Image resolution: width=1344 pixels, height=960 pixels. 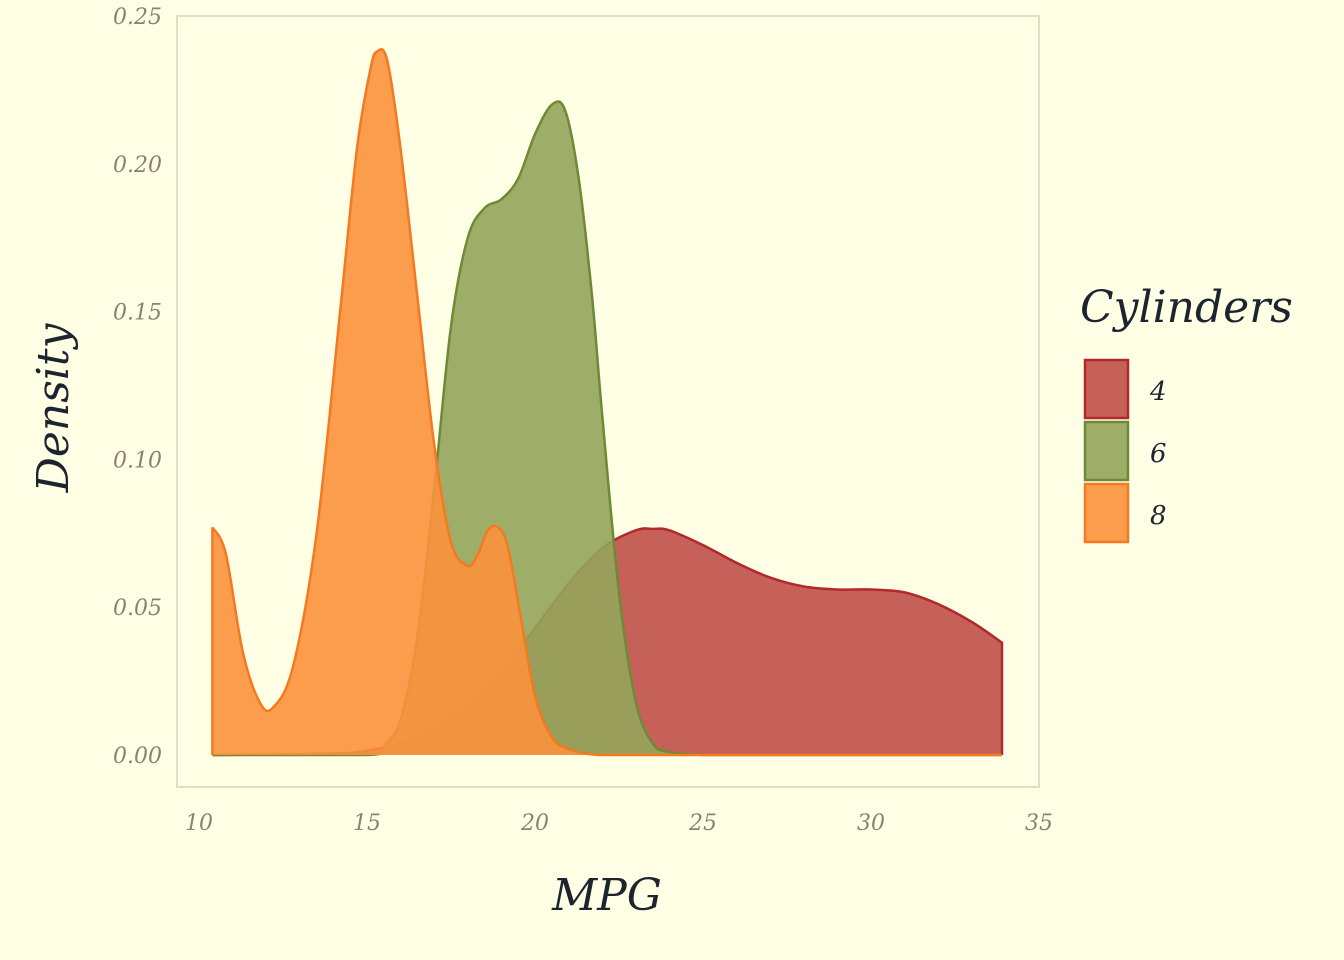 I want to click on legend-label-cyl-6: 6, so click(x=1158, y=454).